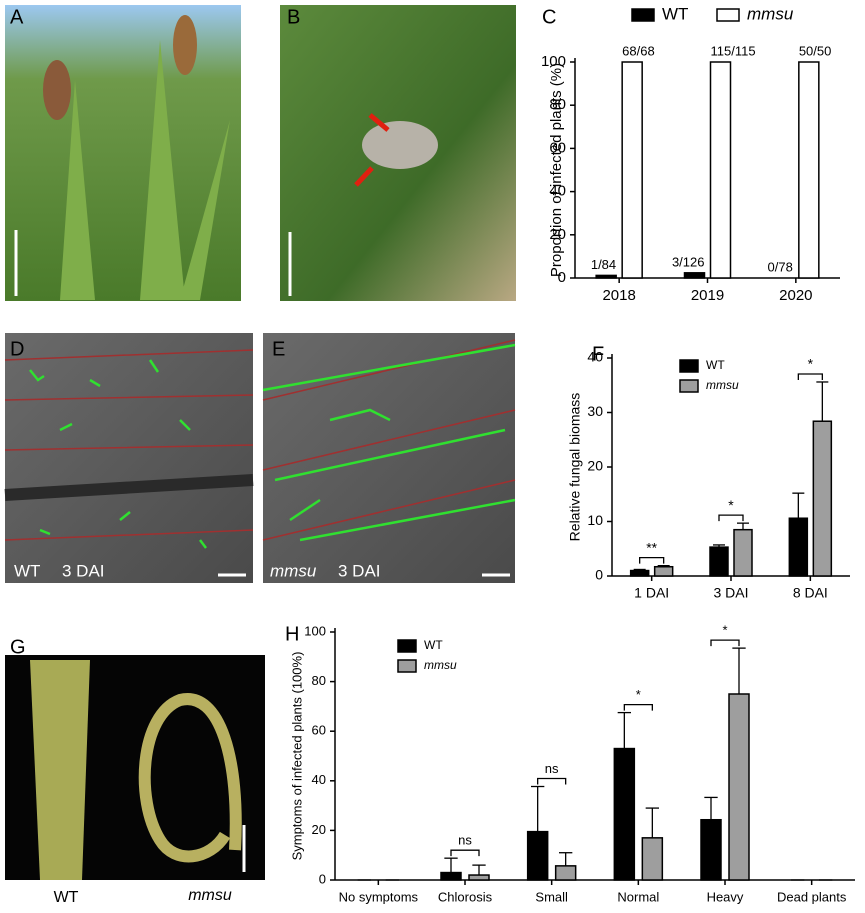  I want to click on x-tick-label: Heavy, so click(725, 896).